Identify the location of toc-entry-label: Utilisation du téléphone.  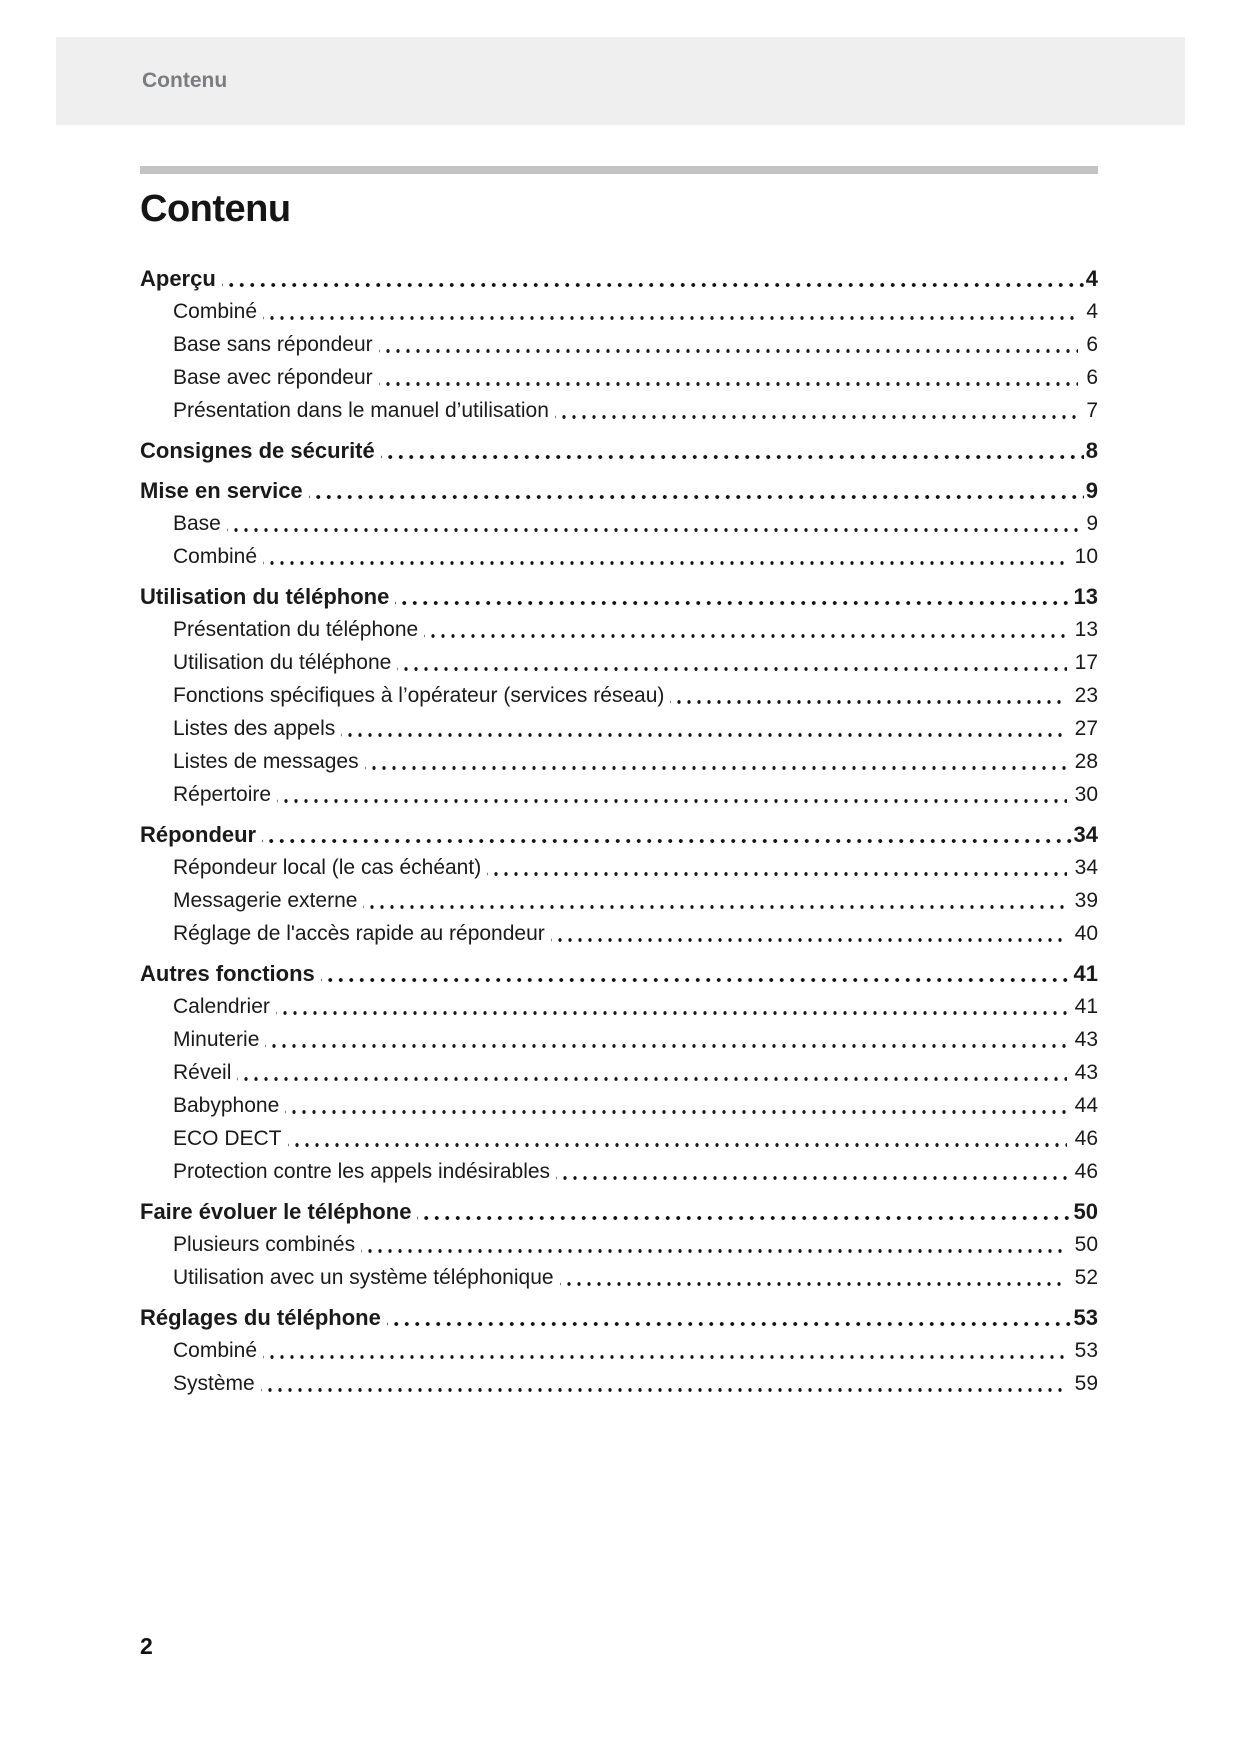
(265, 596).